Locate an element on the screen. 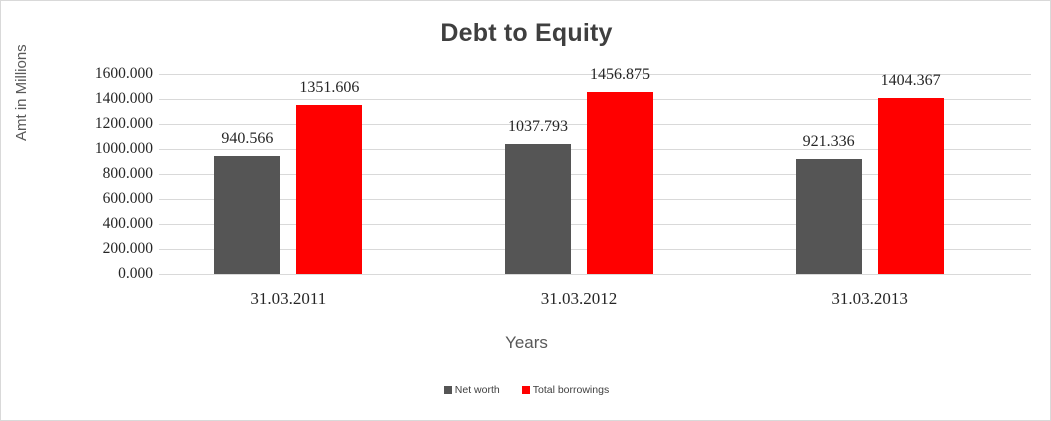  legend-label: Total borrowings is located at coordinates (571, 390).